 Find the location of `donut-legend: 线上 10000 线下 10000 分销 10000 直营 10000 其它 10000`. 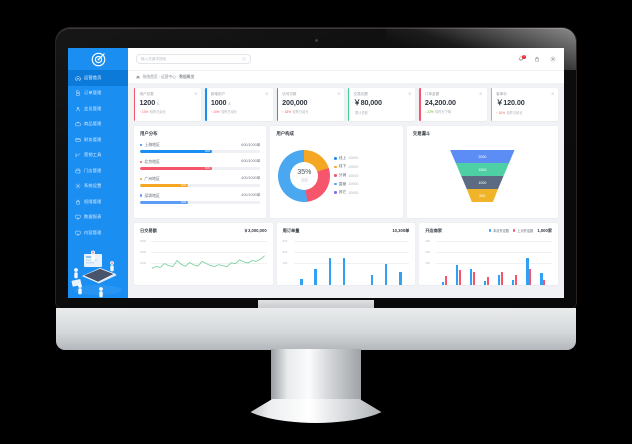

donut-legend: 线上 10000 线下 10000 分销 10000 直营 10000 其它 10000 is located at coordinates (346, 175).